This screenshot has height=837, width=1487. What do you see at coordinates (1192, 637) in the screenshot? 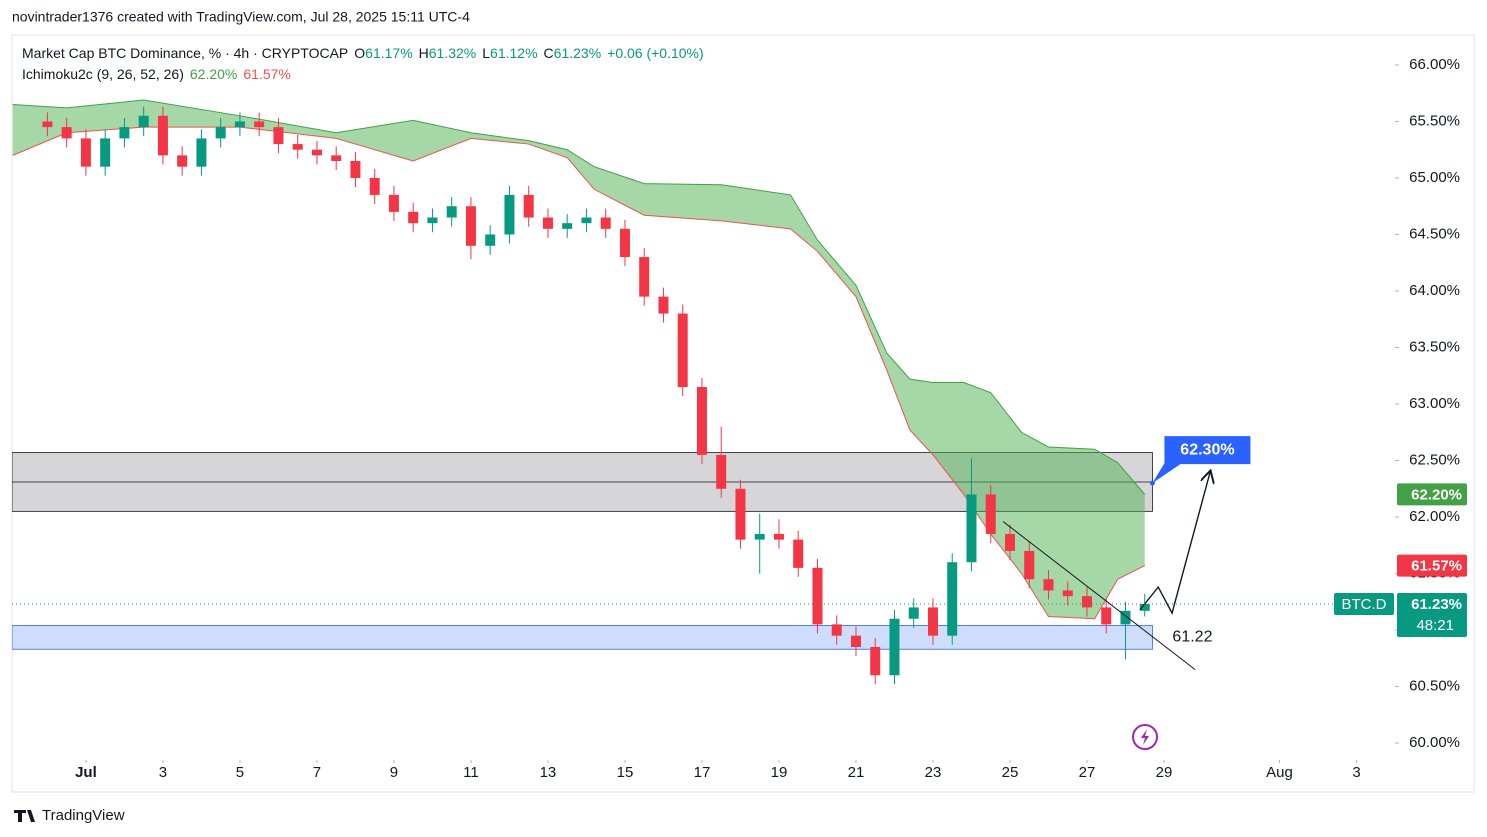
I see `zone-label: 61.22` at bounding box center [1192, 637].